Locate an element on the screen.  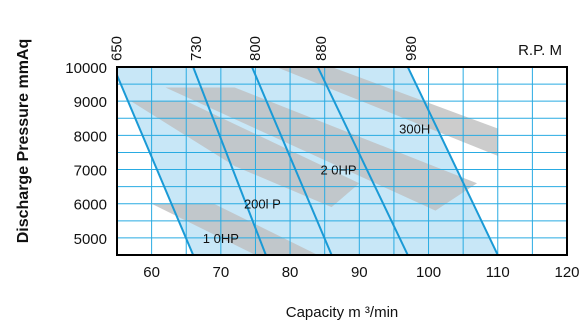
power-band-label-1: 200l P is located at coordinates (262, 204).